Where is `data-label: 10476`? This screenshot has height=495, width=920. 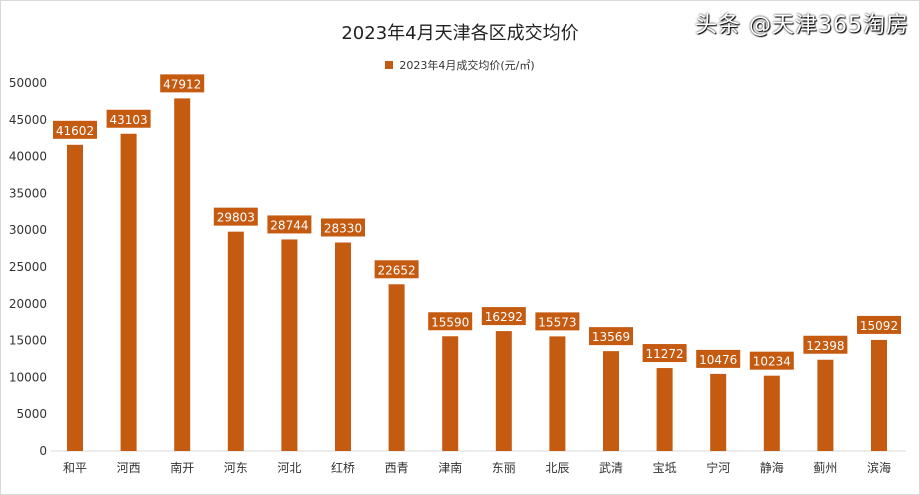 data-label: 10476 is located at coordinates (718, 360).